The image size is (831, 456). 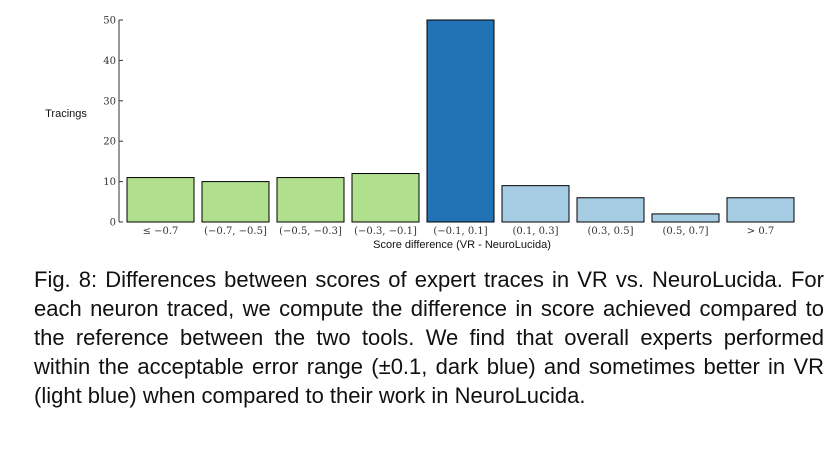 I want to click on x-tick-label: (−0.5, −0.3], so click(x=310, y=231).